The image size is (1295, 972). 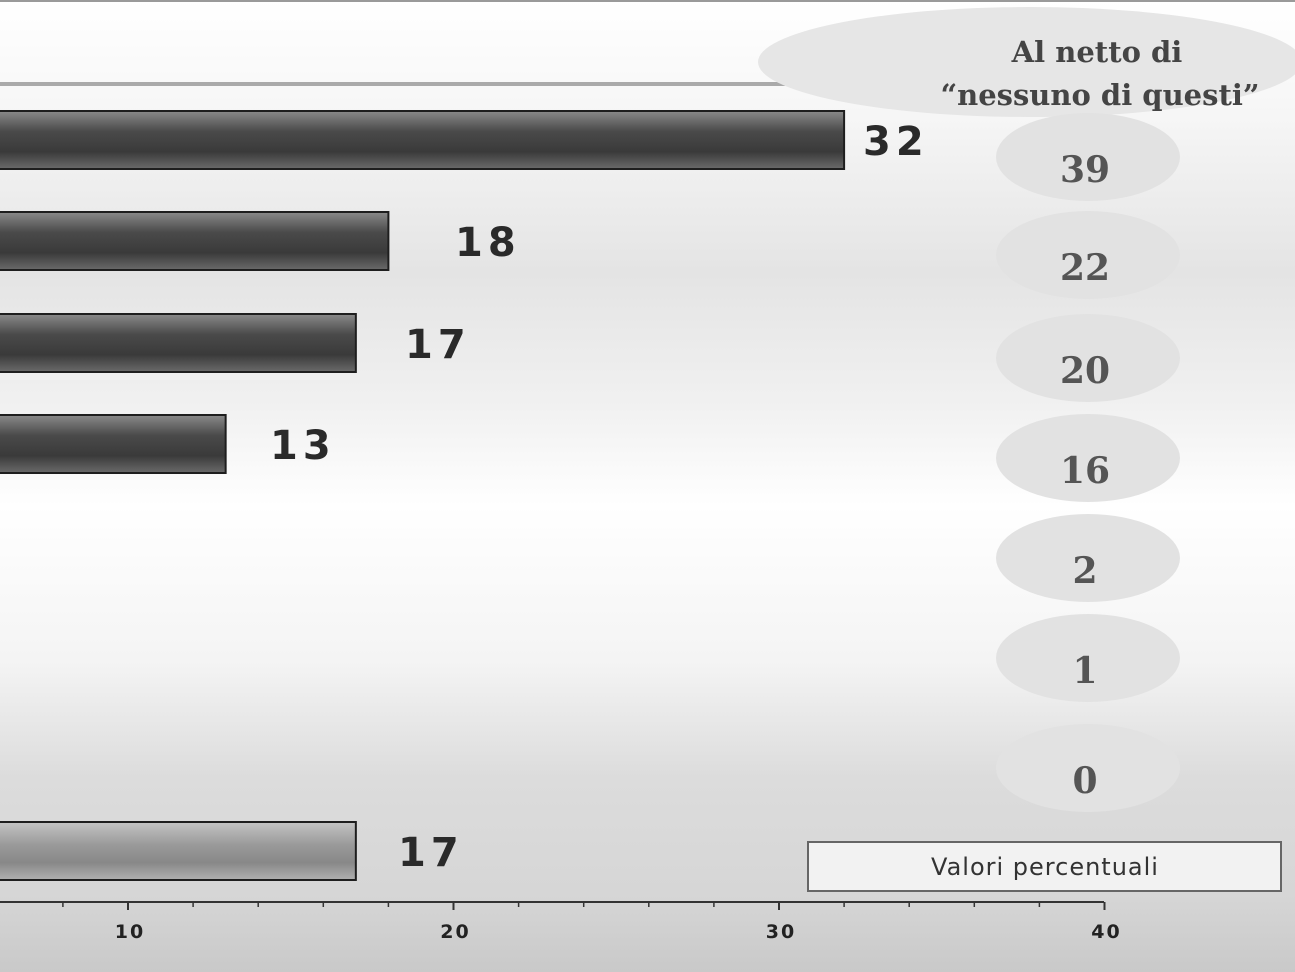 What do you see at coordinates (896, 142) in the screenshot?
I see `bar-value-label-1: 32` at bounding box center [896, 142].